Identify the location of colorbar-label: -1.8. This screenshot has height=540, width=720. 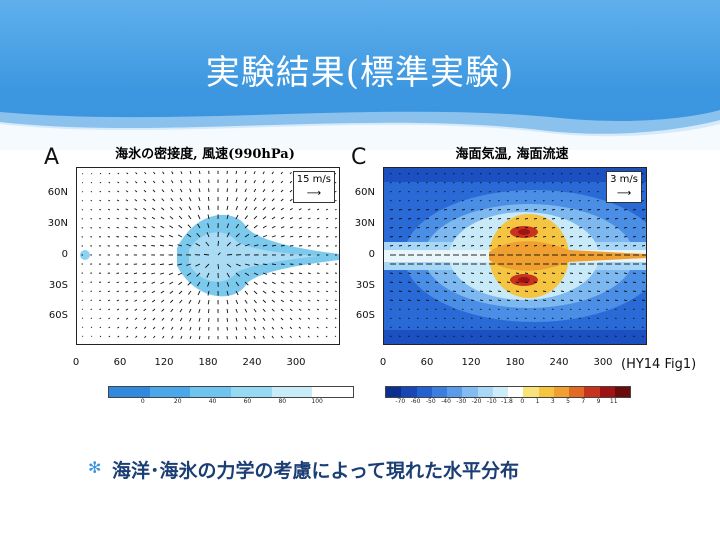
(507, 401).